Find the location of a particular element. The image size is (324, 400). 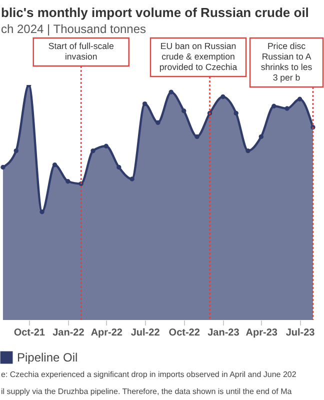

text: il supply via the Druzhba pipeline. Therefore, the data shown is until the end of Ma is located at coordinates (146, 391).